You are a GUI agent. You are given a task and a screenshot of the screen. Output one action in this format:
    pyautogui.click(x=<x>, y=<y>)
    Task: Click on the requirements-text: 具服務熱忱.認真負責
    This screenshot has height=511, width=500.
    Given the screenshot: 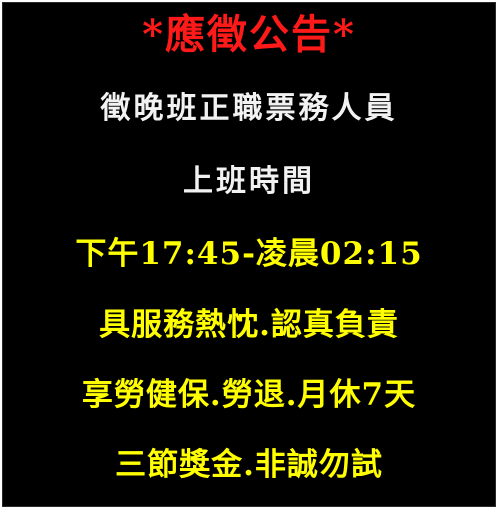 What is the action you would take?
    pyautogui.click(x=249, y=325)
    